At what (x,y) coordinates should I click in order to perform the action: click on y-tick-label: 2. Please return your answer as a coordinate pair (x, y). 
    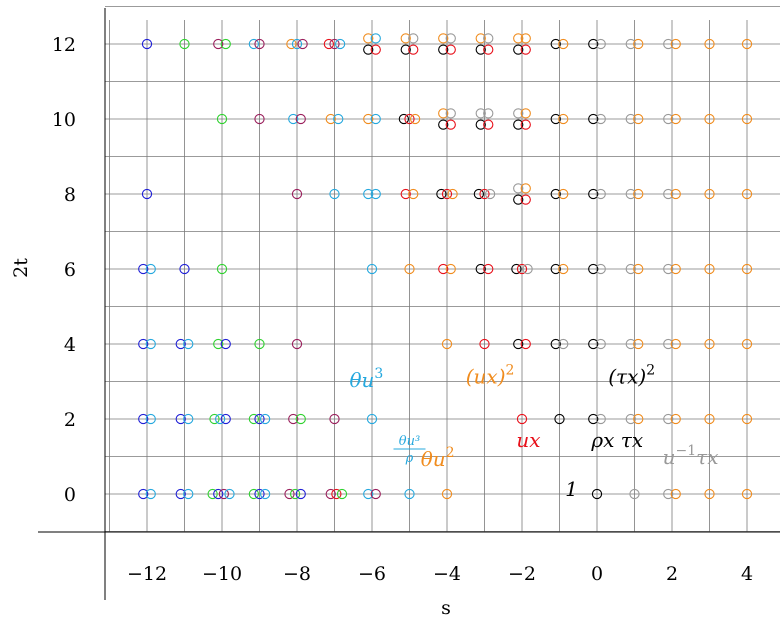
    Looking at the image, I should click on (70, 420).